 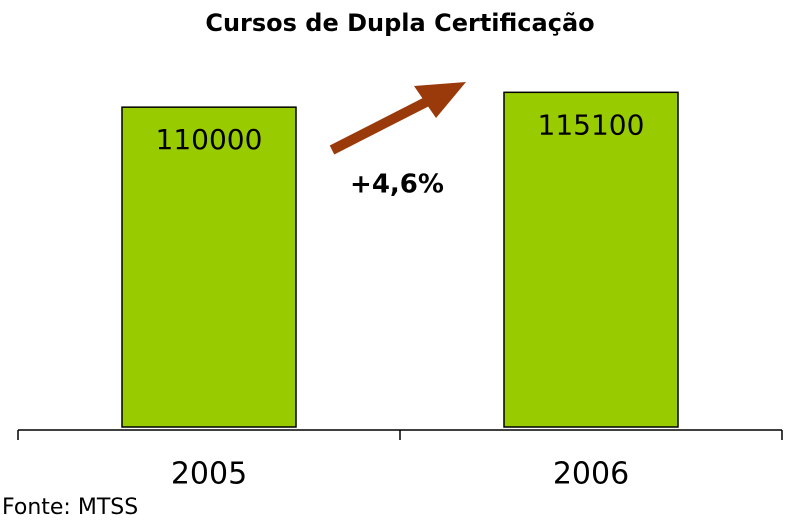 I want to click on annotation: +4,6%, so click(x=397, y=185).